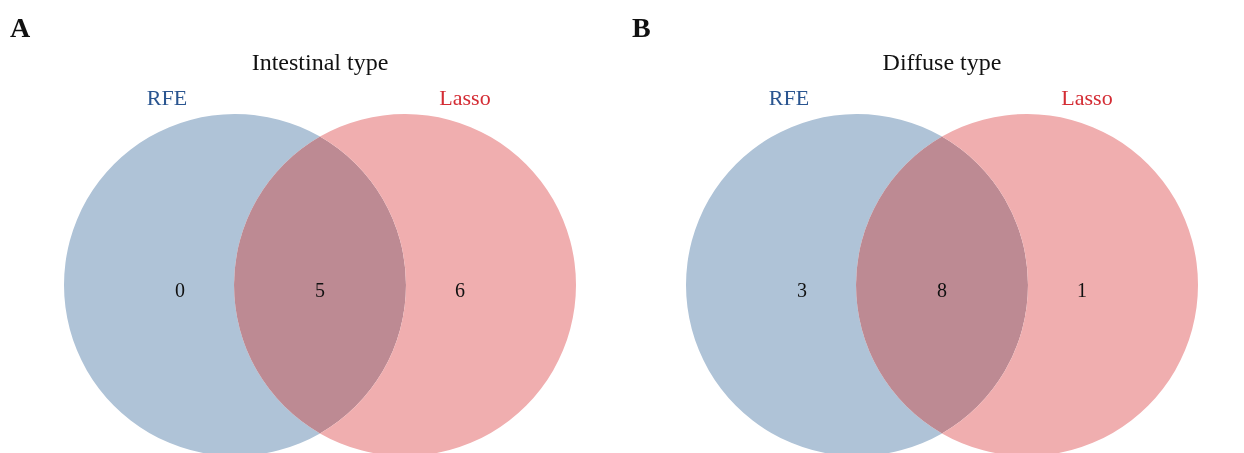 The image size is (1244, 453). I want to click on data-label: 1, so click(1082, 290).